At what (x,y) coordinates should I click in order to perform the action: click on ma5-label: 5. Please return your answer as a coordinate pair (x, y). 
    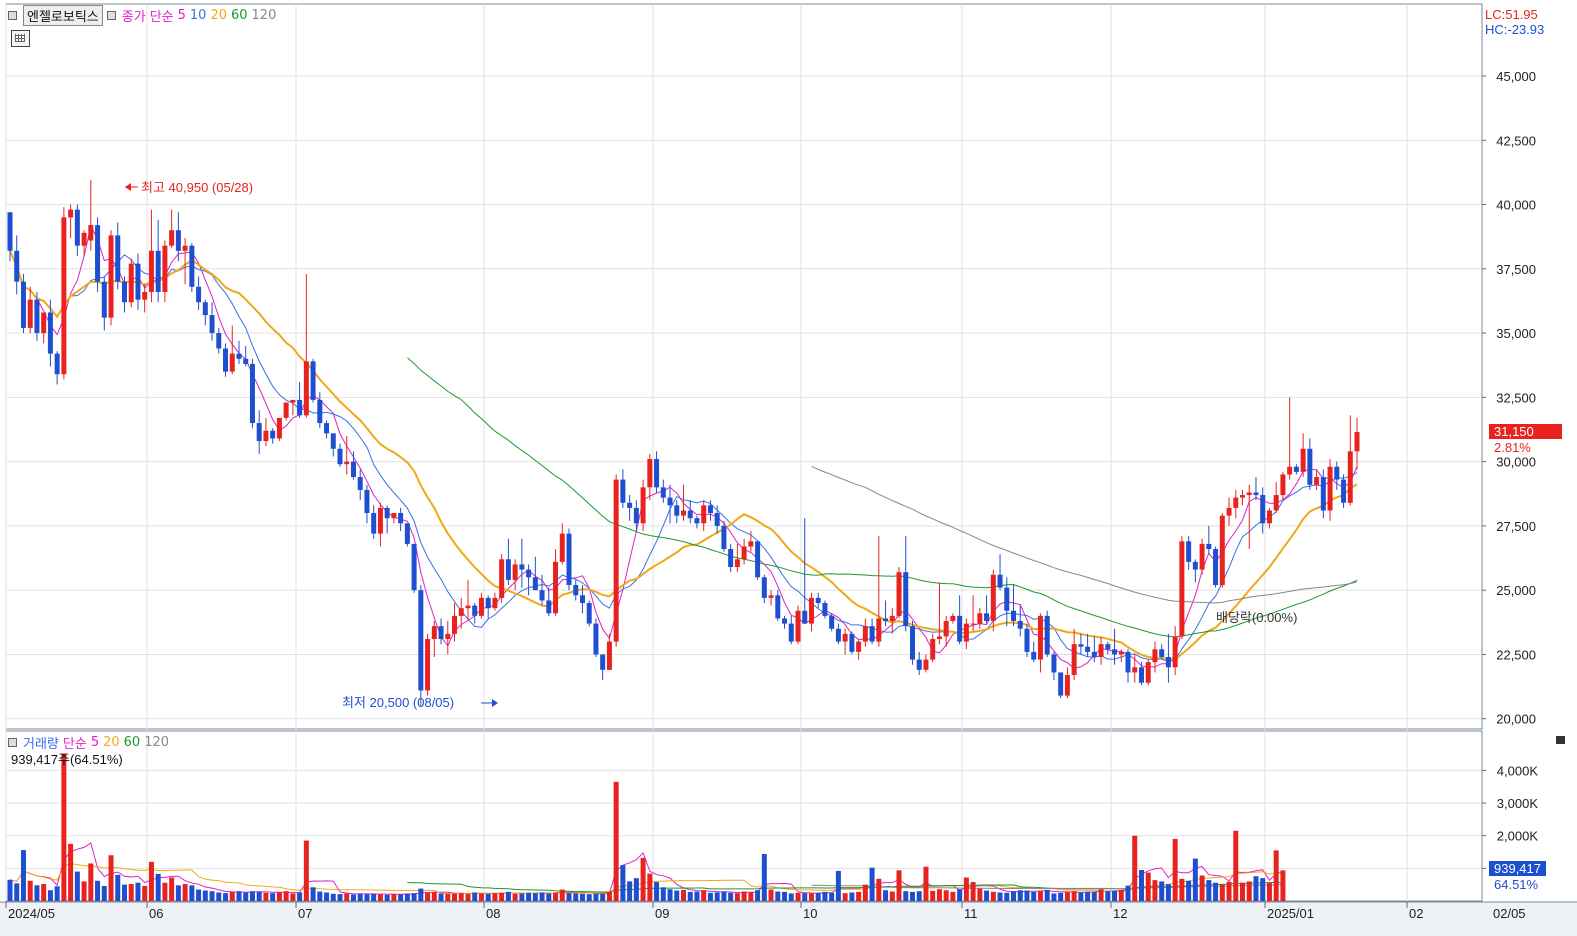
    Looking at the image, I should click on (181, 15).